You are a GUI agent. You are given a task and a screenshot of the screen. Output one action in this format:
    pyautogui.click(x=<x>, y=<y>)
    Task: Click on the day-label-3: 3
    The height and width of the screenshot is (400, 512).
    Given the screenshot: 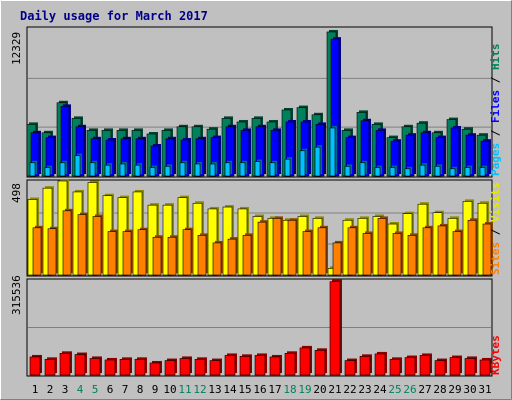 What is the action you would take?
    pyautogui.click(x=65, y=389)
    